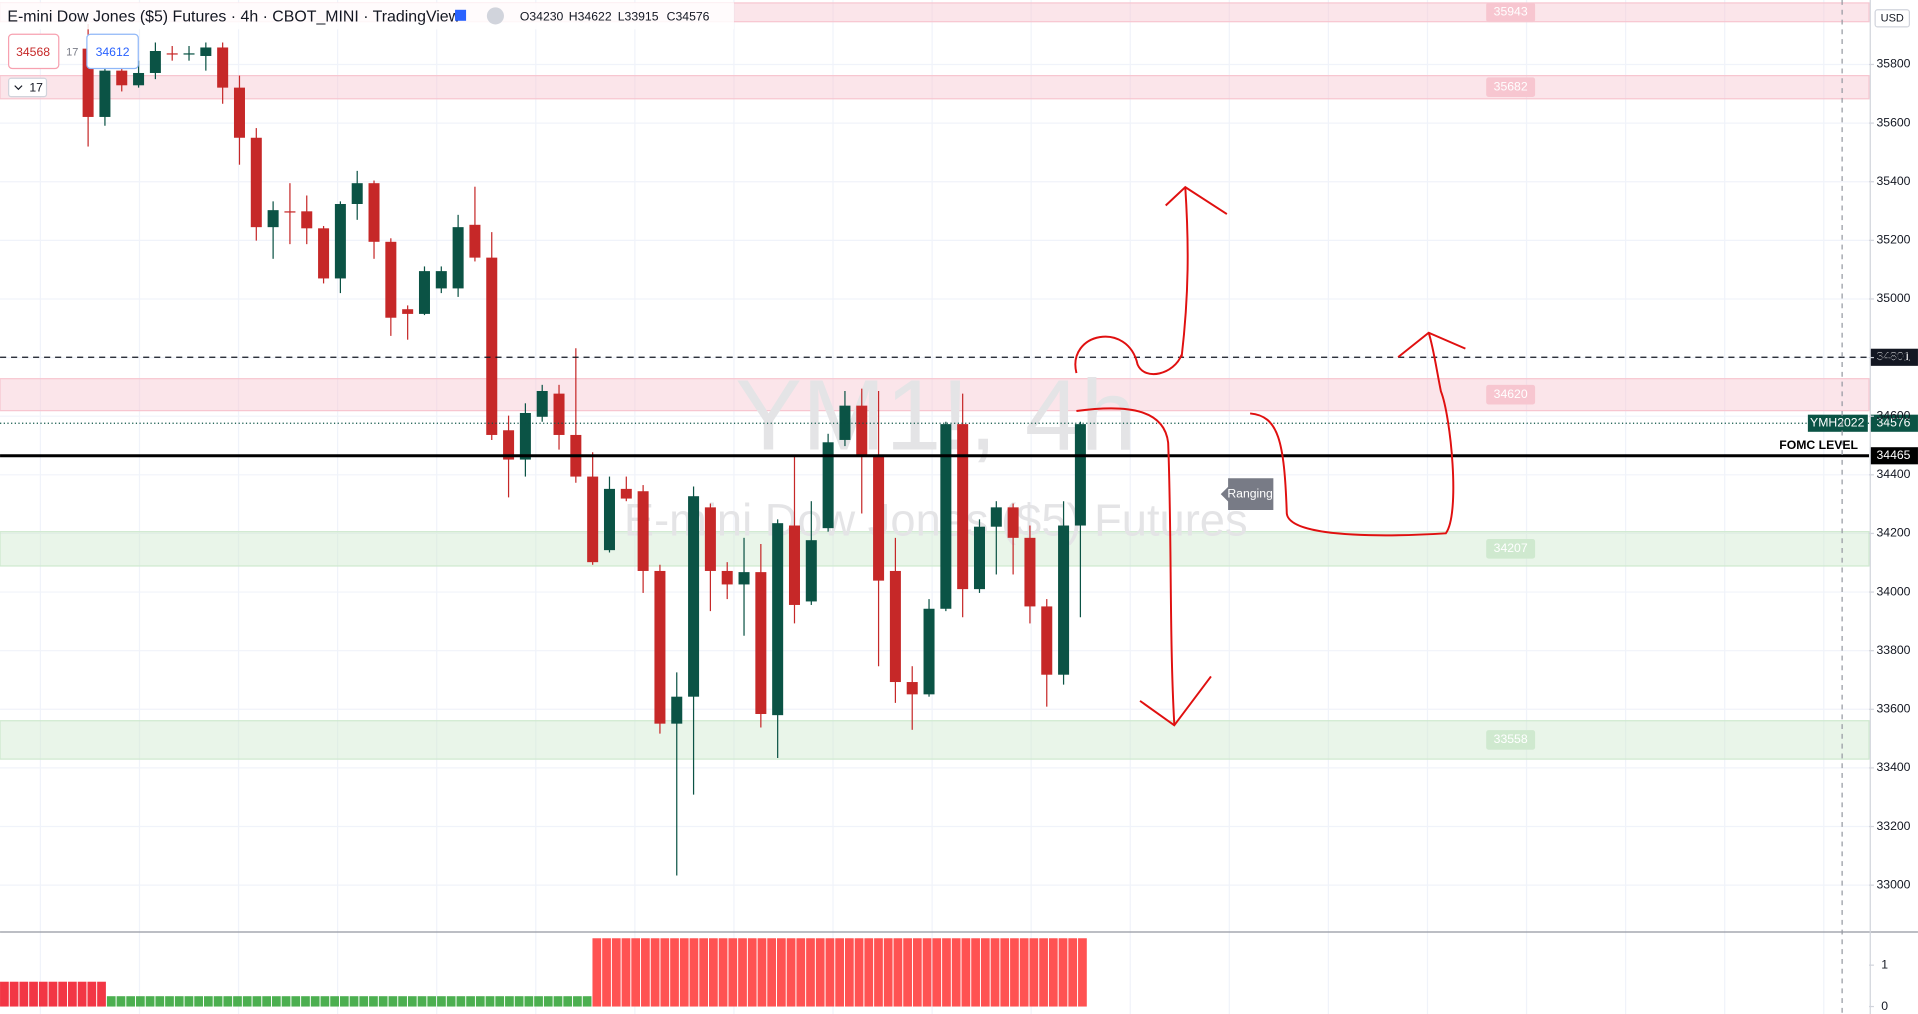 The height and width of the screenshot is (1014, 1918). I want to click on price-tag-label: 34576, so click(1894, 422).